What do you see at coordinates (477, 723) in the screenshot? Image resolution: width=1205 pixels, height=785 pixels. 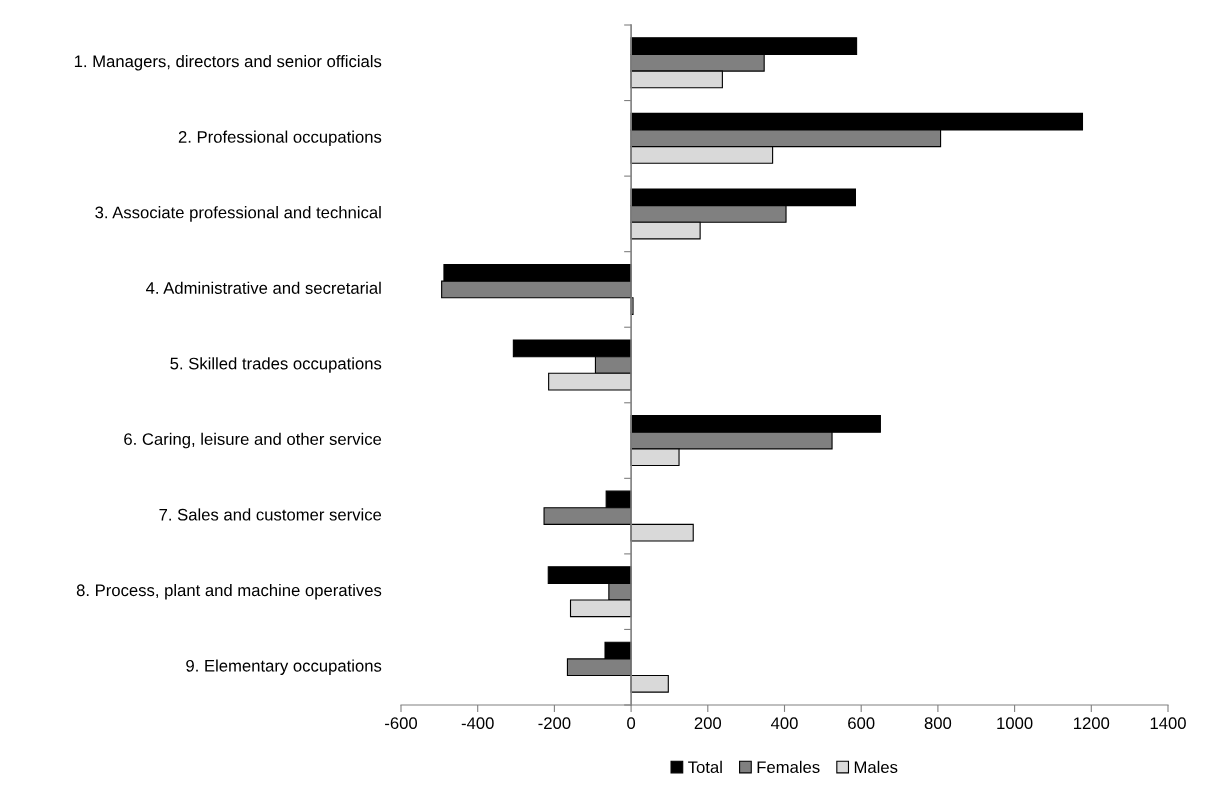 I see `x-tick-label: -400` at bounding box center [477, 723].